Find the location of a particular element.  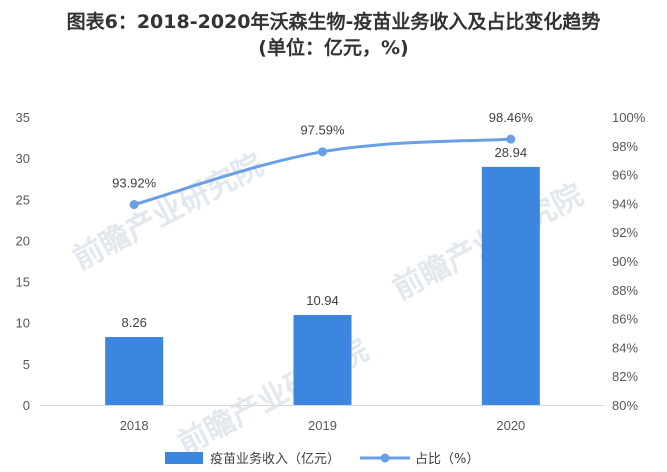

y-right-tick-label: 84% is located at coordinates (625, 347).